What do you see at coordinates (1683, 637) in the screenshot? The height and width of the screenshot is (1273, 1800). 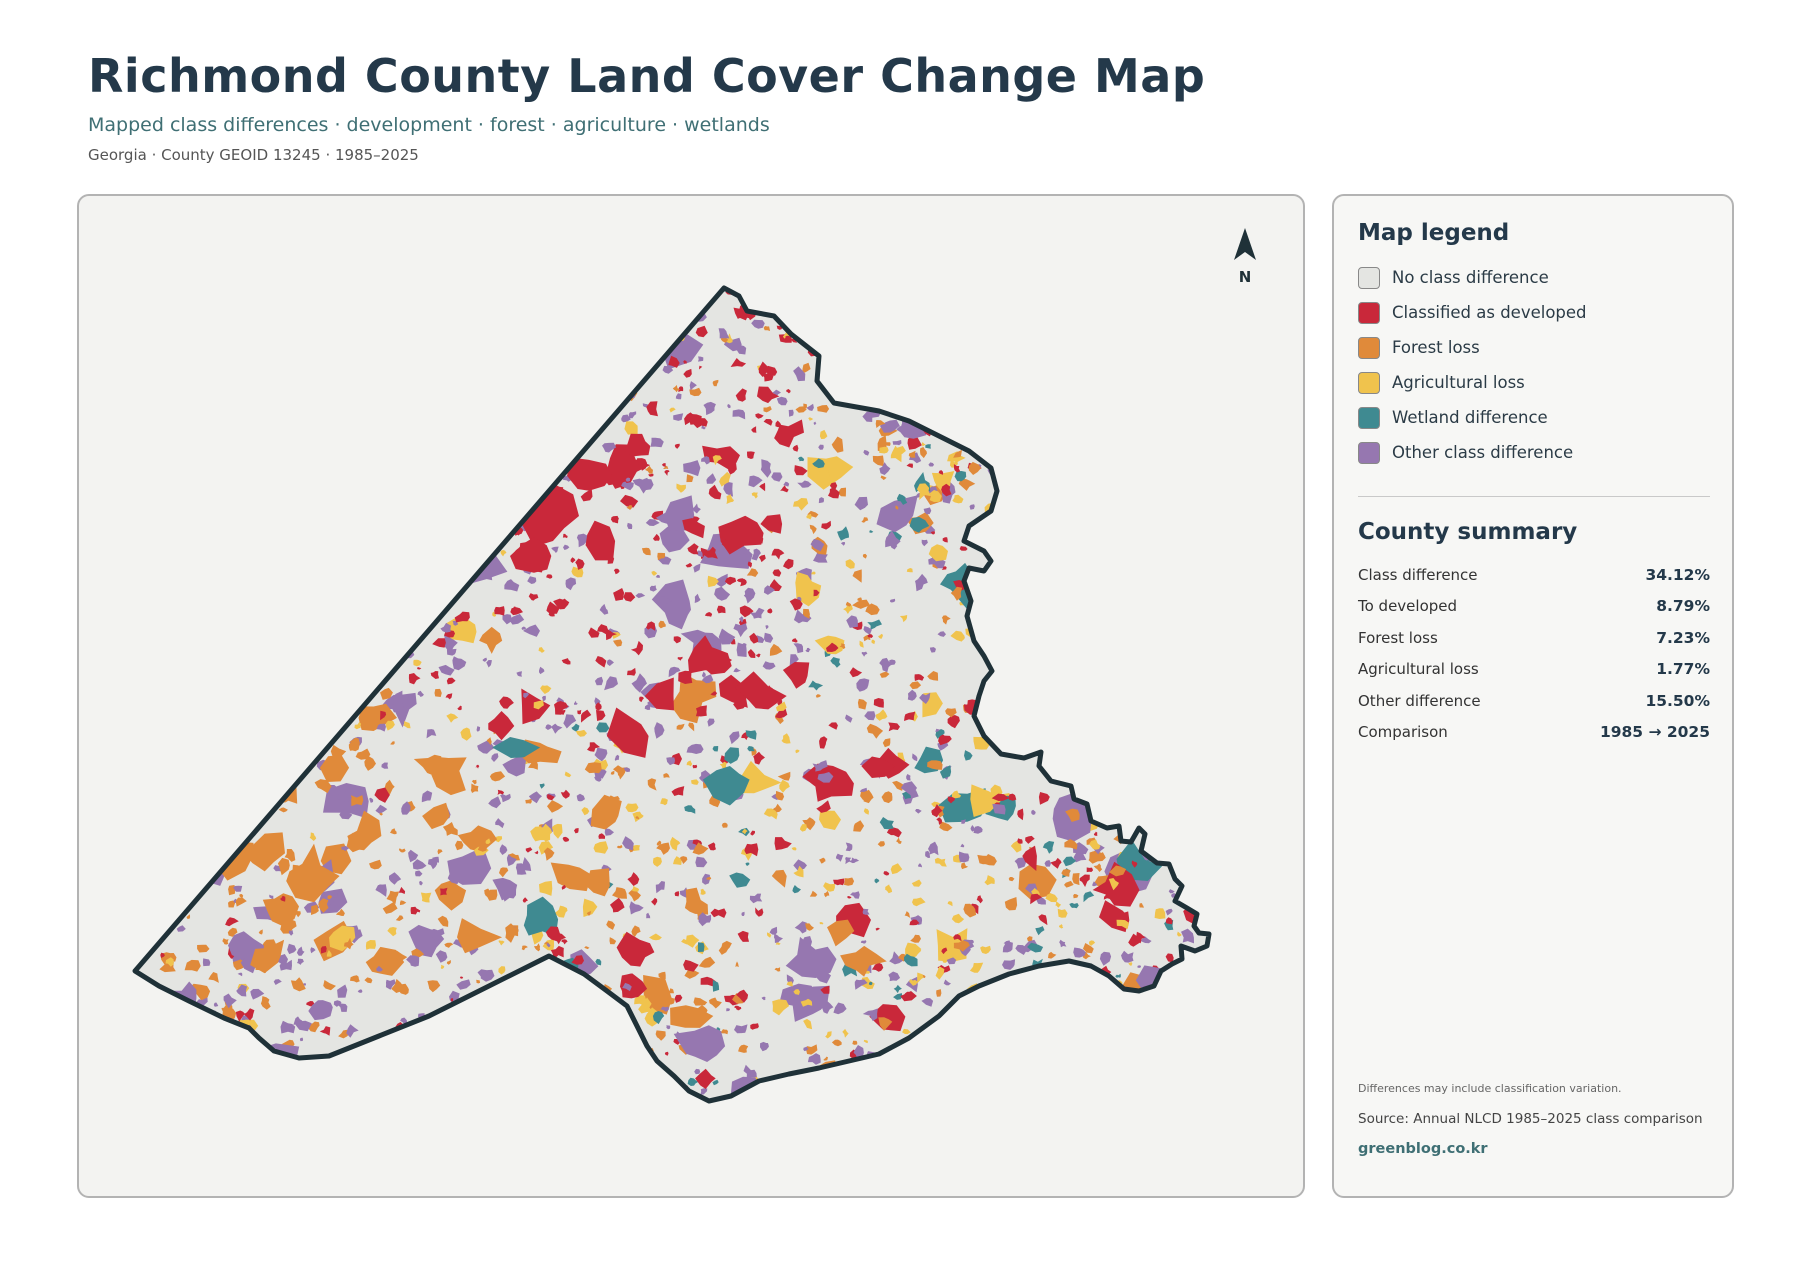 I see `summary-value: 7.23%` at bounding box center [1683, 637].